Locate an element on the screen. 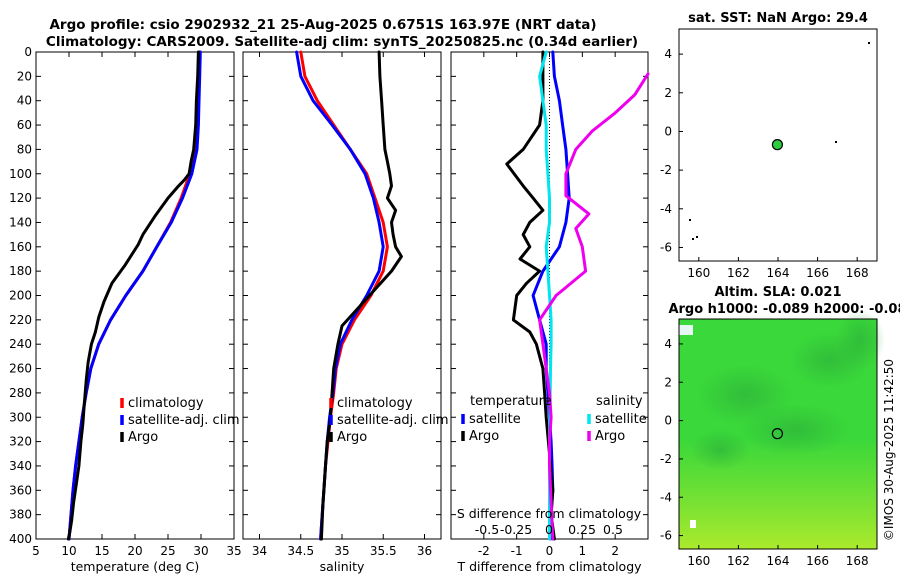 The width and height of the screenshot is (900, 580). sla_map-ytick-label: -6 is located at coordinates (666, 536).